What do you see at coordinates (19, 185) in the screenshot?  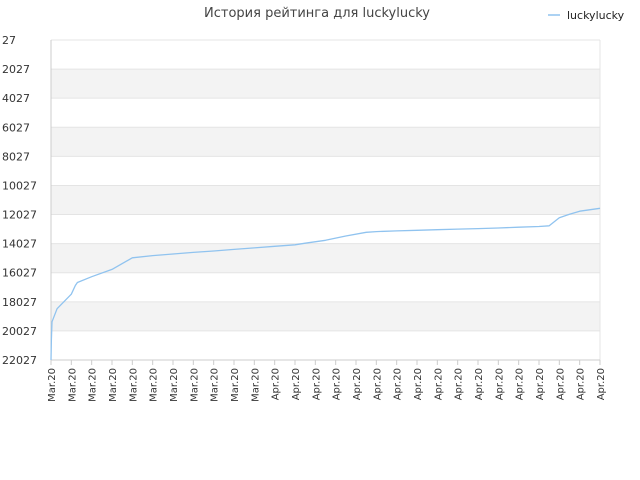 I see `y-tick-label: 10027` at bounding box center [19, 185].